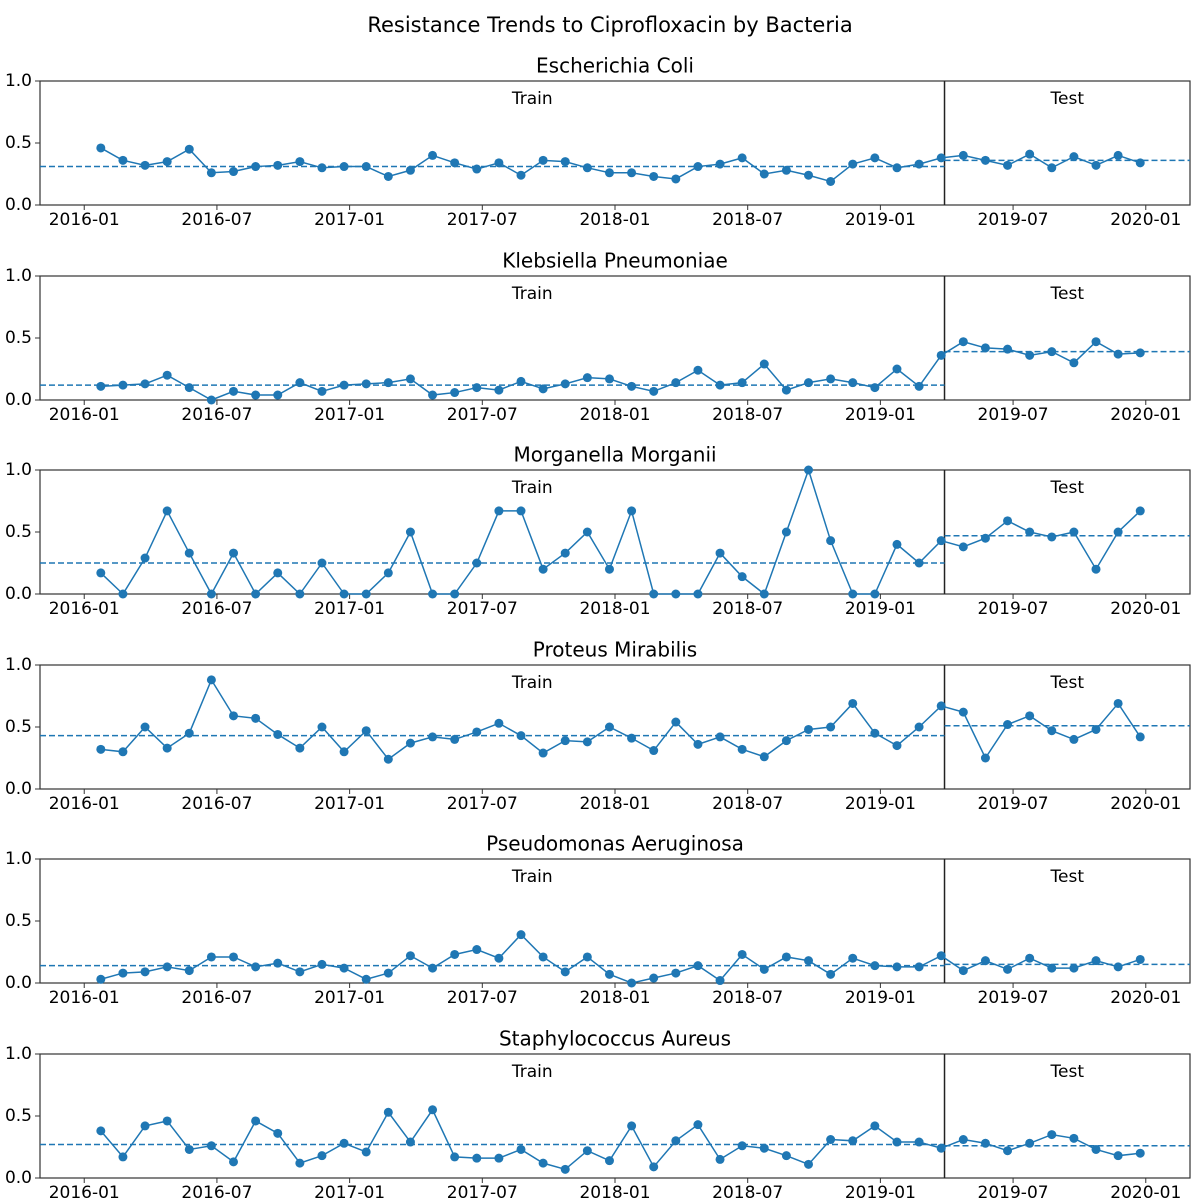  What do you see at coordinates (747, 415) in the screenshot?
I see `x-tick-label: 2018-07` at bounding box center [747, 415].